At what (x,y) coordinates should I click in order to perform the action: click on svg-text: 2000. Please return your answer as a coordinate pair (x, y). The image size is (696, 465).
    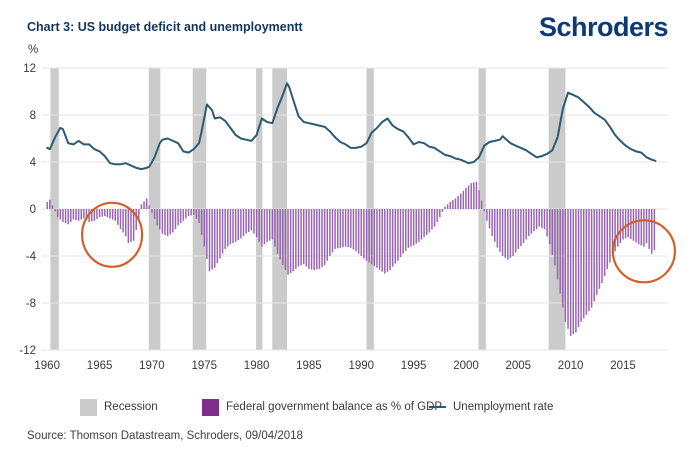
    Looking at the image, I should click on (466, 366).